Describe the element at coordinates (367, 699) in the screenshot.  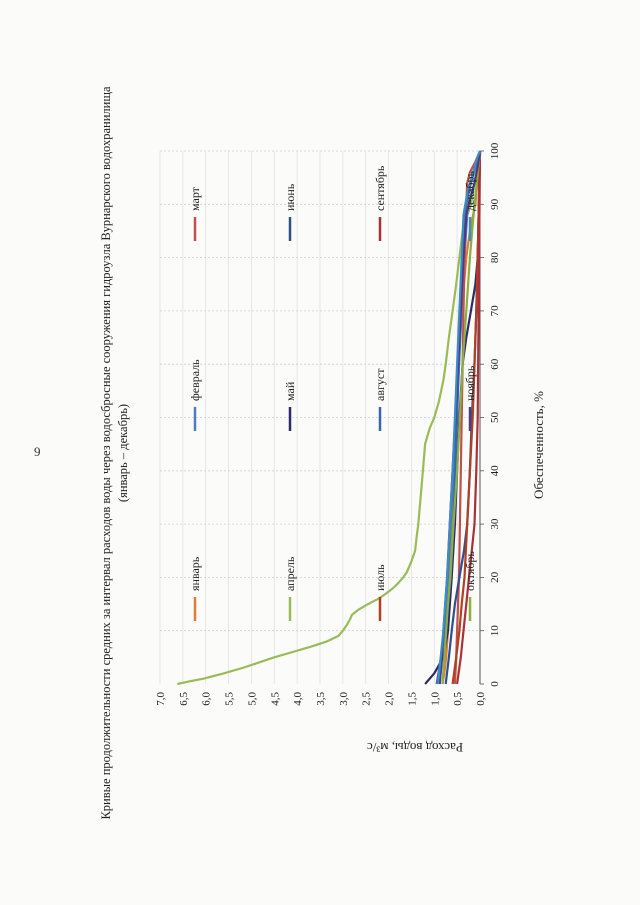
I see `y-tick-label: 2,5` at that location.